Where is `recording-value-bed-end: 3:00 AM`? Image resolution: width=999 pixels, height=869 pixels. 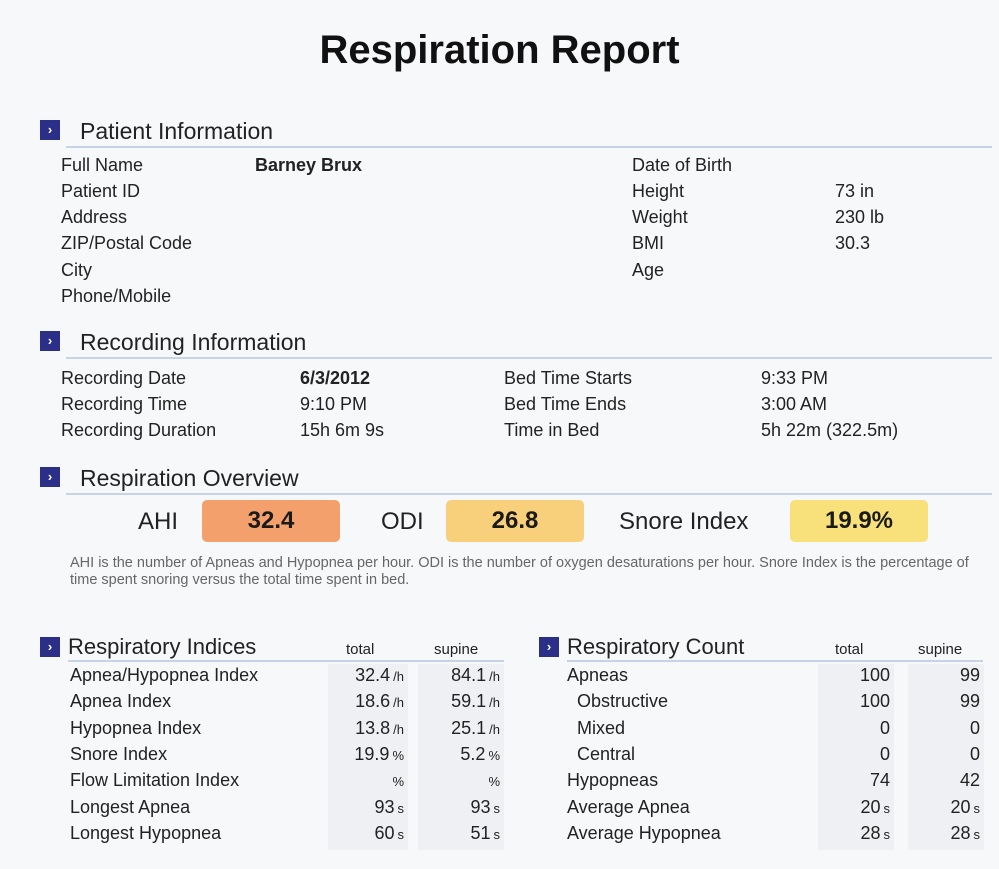
recording-value-bed-end: 3:00 AM is located at coordinates (794, 404).